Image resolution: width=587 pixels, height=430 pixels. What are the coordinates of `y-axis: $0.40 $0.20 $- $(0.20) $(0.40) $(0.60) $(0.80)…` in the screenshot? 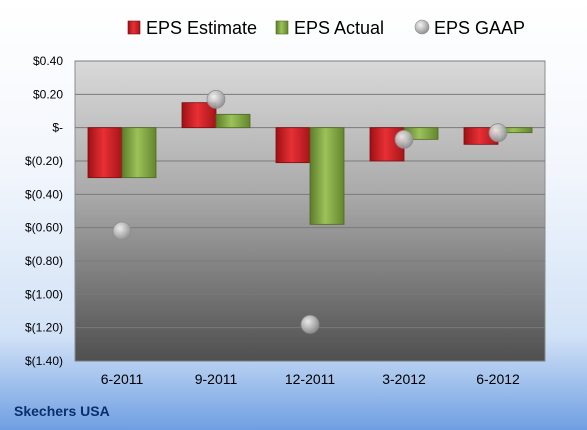 It's located at (44, 211).